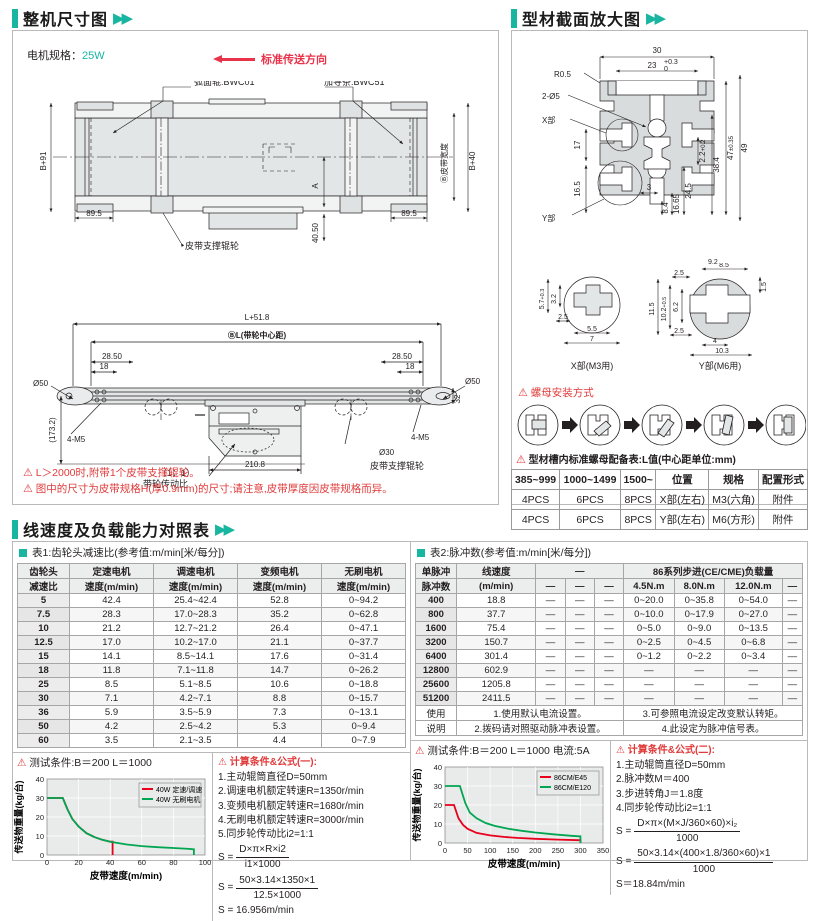 This screenshot has width=820, height=921. Describe the element at coordinates (40, 836) in the screenshot. I see `y-tick-label: 10` at that location.